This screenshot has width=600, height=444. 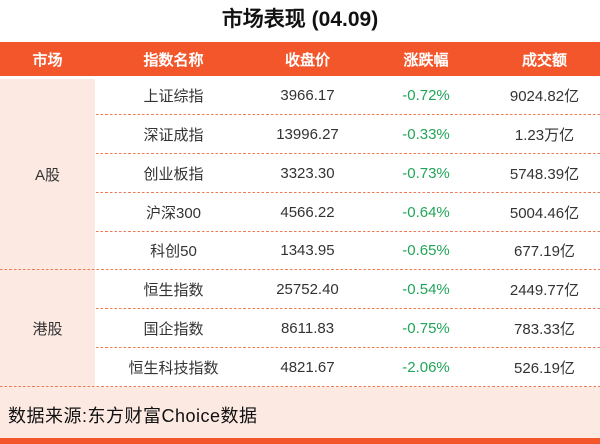 I want to click on table-header-row: 市场 指数名称 收盘价 涨跌幅 成交额, so click(x=300, y=59).